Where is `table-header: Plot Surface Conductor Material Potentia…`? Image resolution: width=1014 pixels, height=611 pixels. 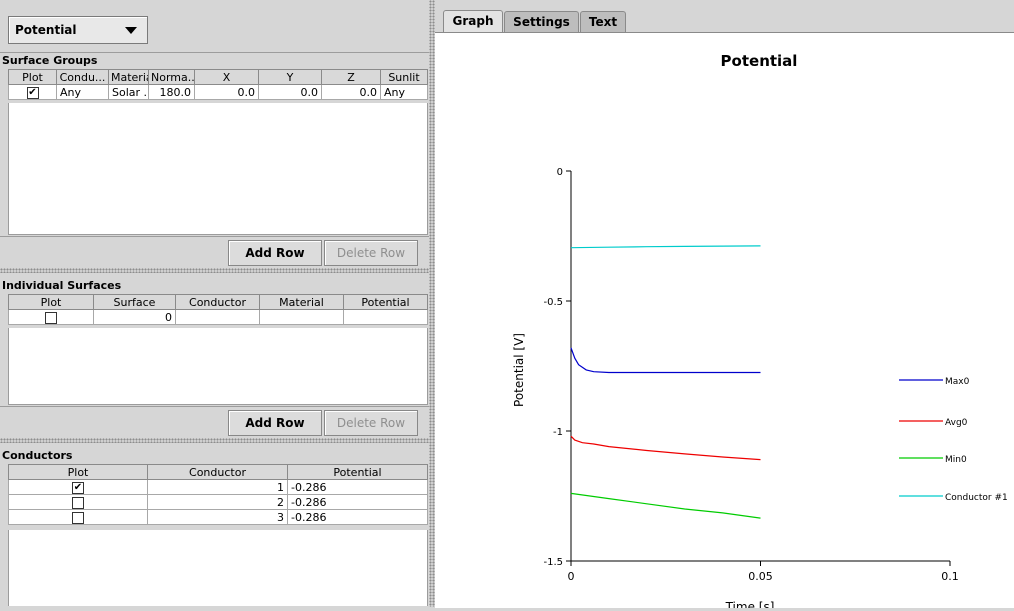
table-header: Plot Surface Conductor Material Potentia… is located at coordinates (218, 302).